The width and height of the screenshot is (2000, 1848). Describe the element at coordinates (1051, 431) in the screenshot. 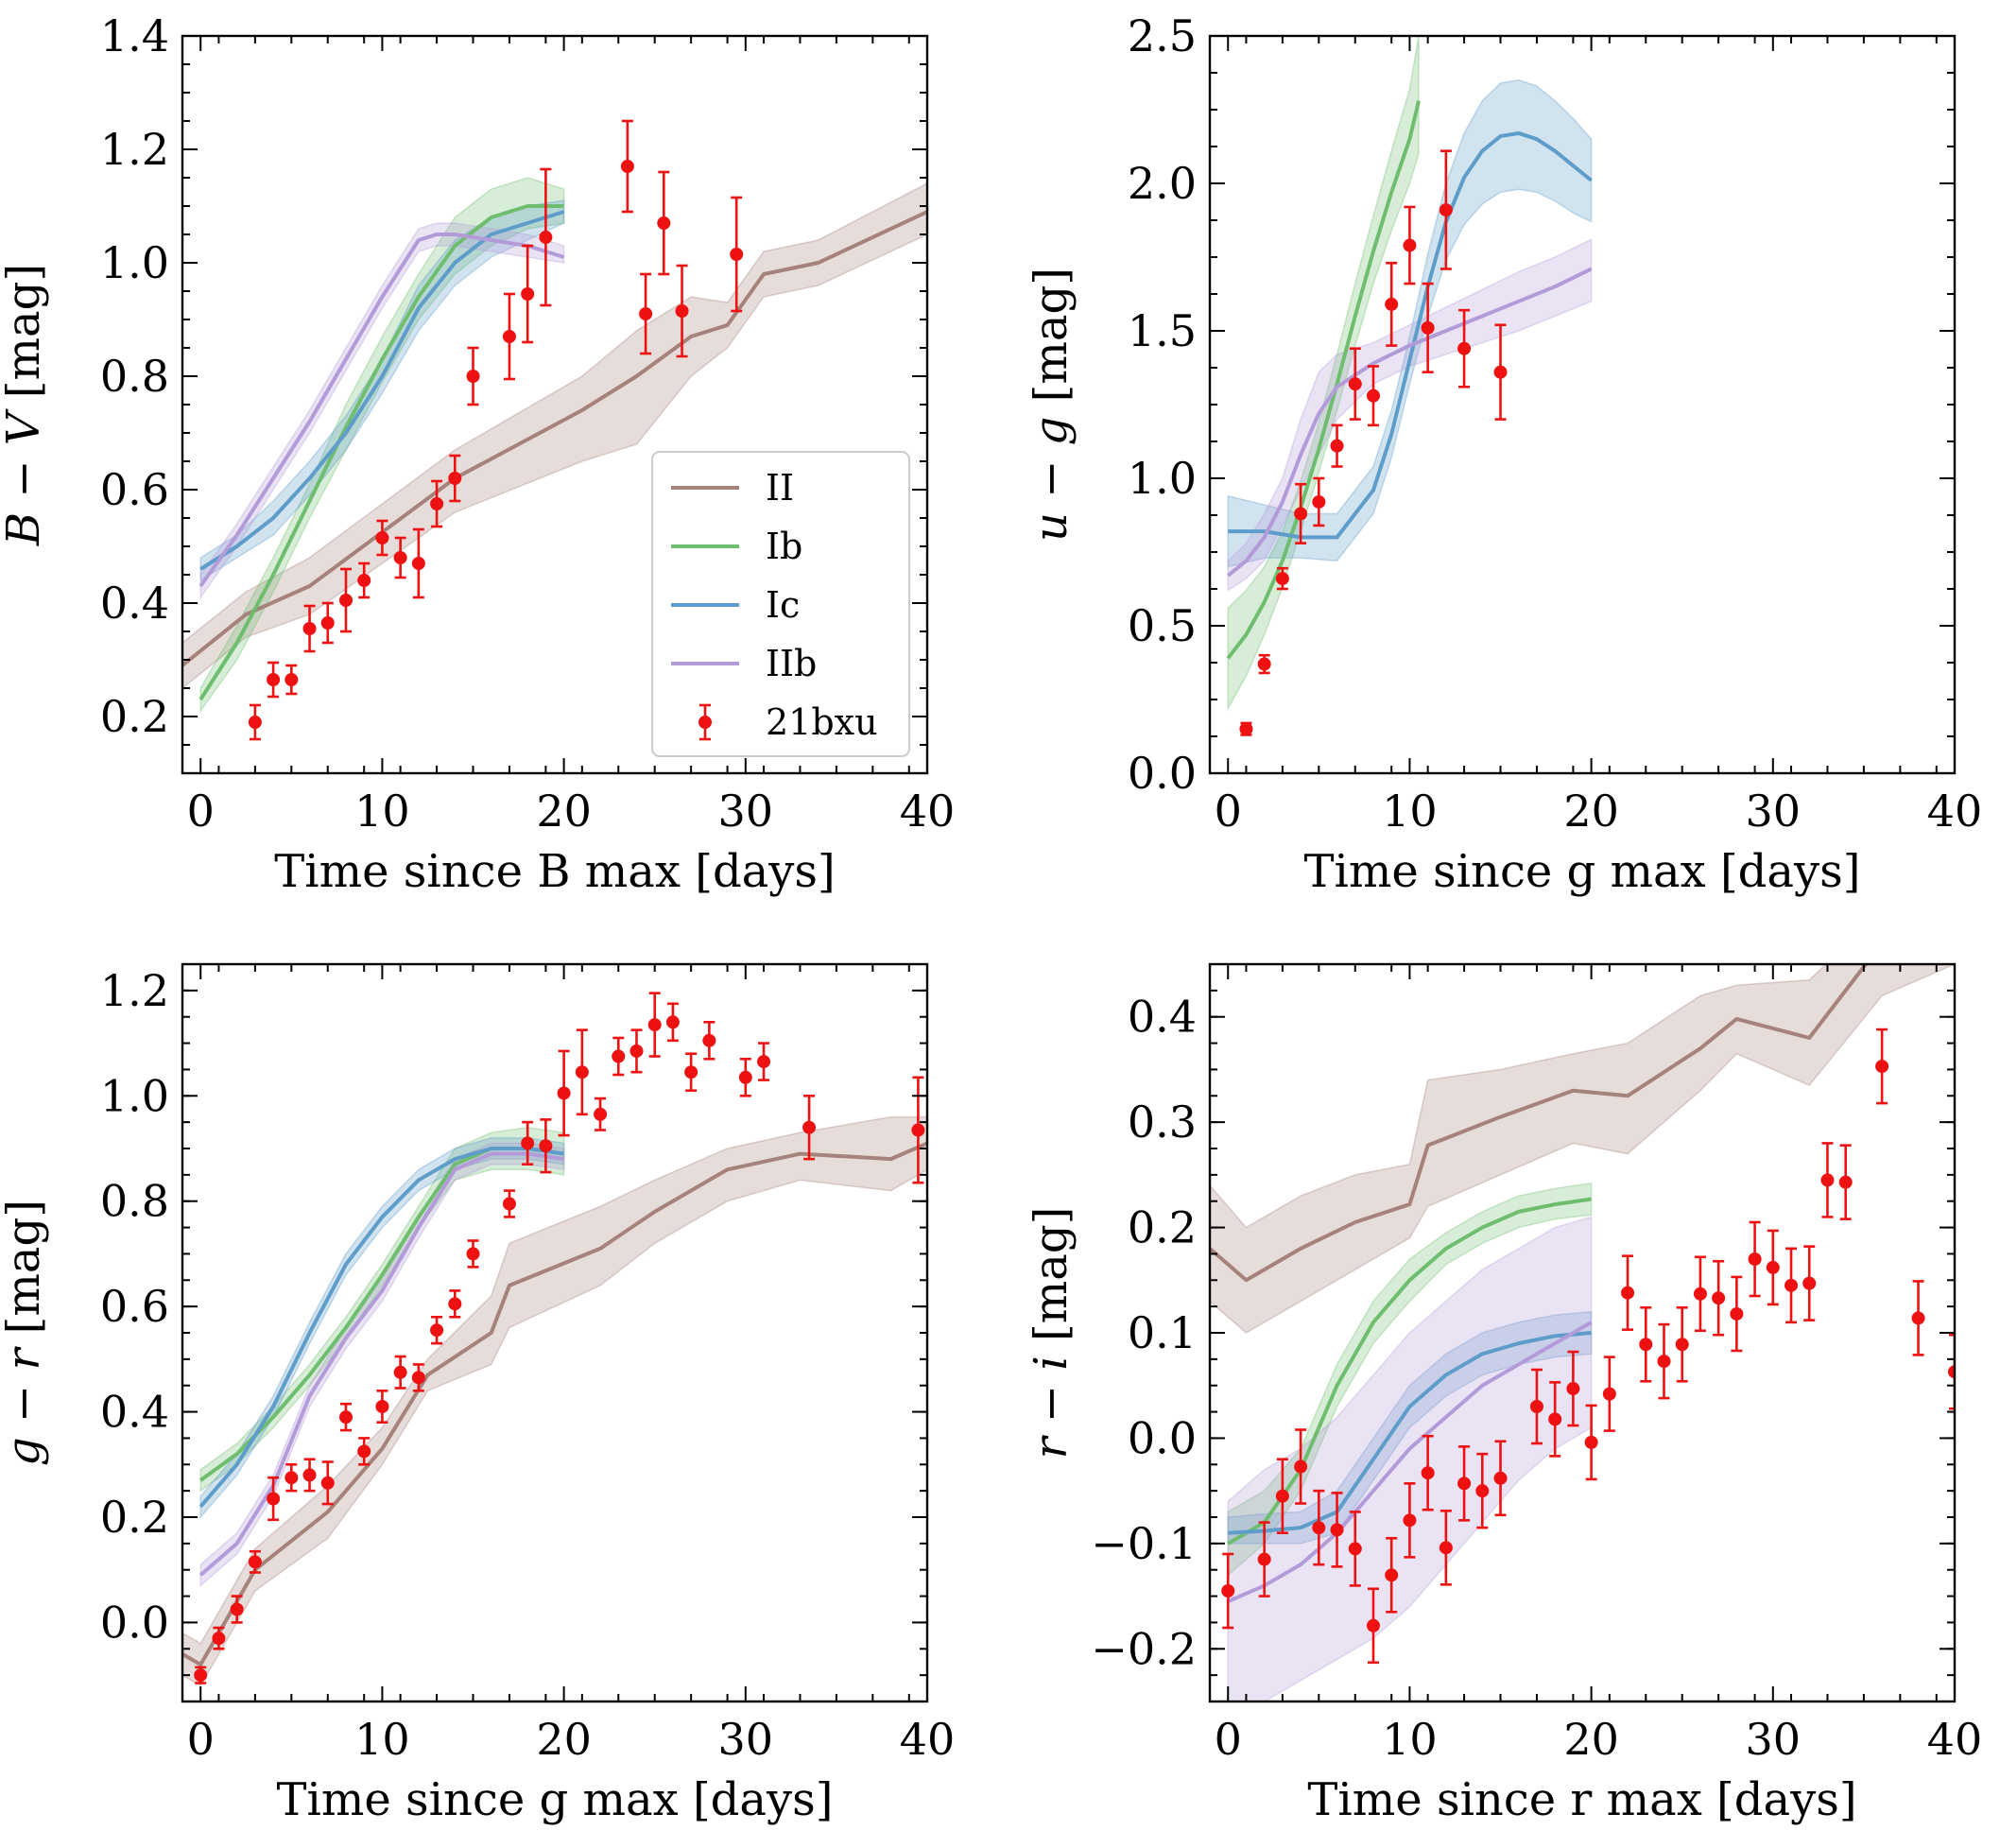

I see `y-axis-label-part: g` at that location.